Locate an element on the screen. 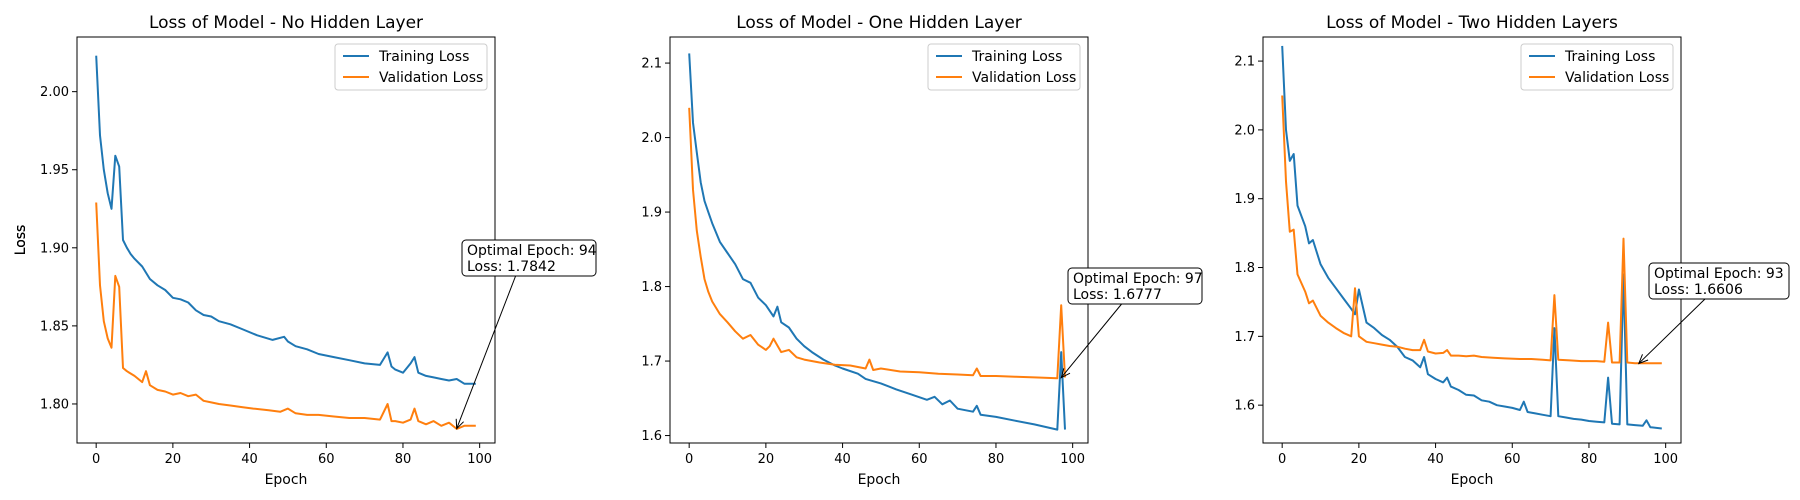  series-line-training is located at coordinates (285, 220).